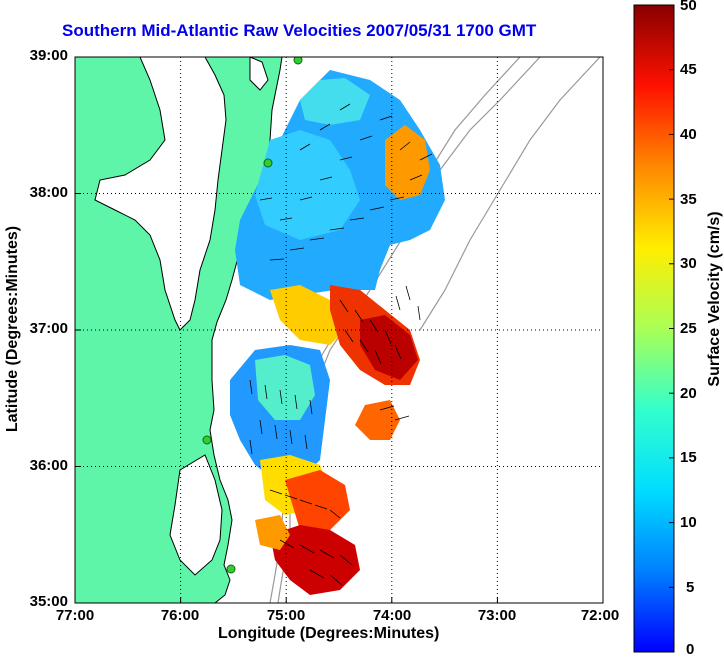  I want to click on y-tick-label: 39:00, so click(48, 55).